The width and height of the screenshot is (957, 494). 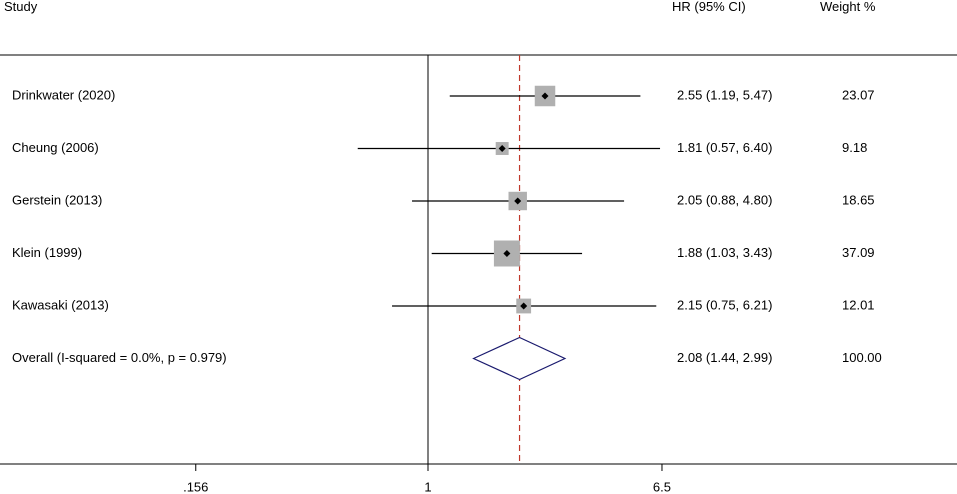 I want to click on x-tick-label: .156, so click(x=195, y=486).